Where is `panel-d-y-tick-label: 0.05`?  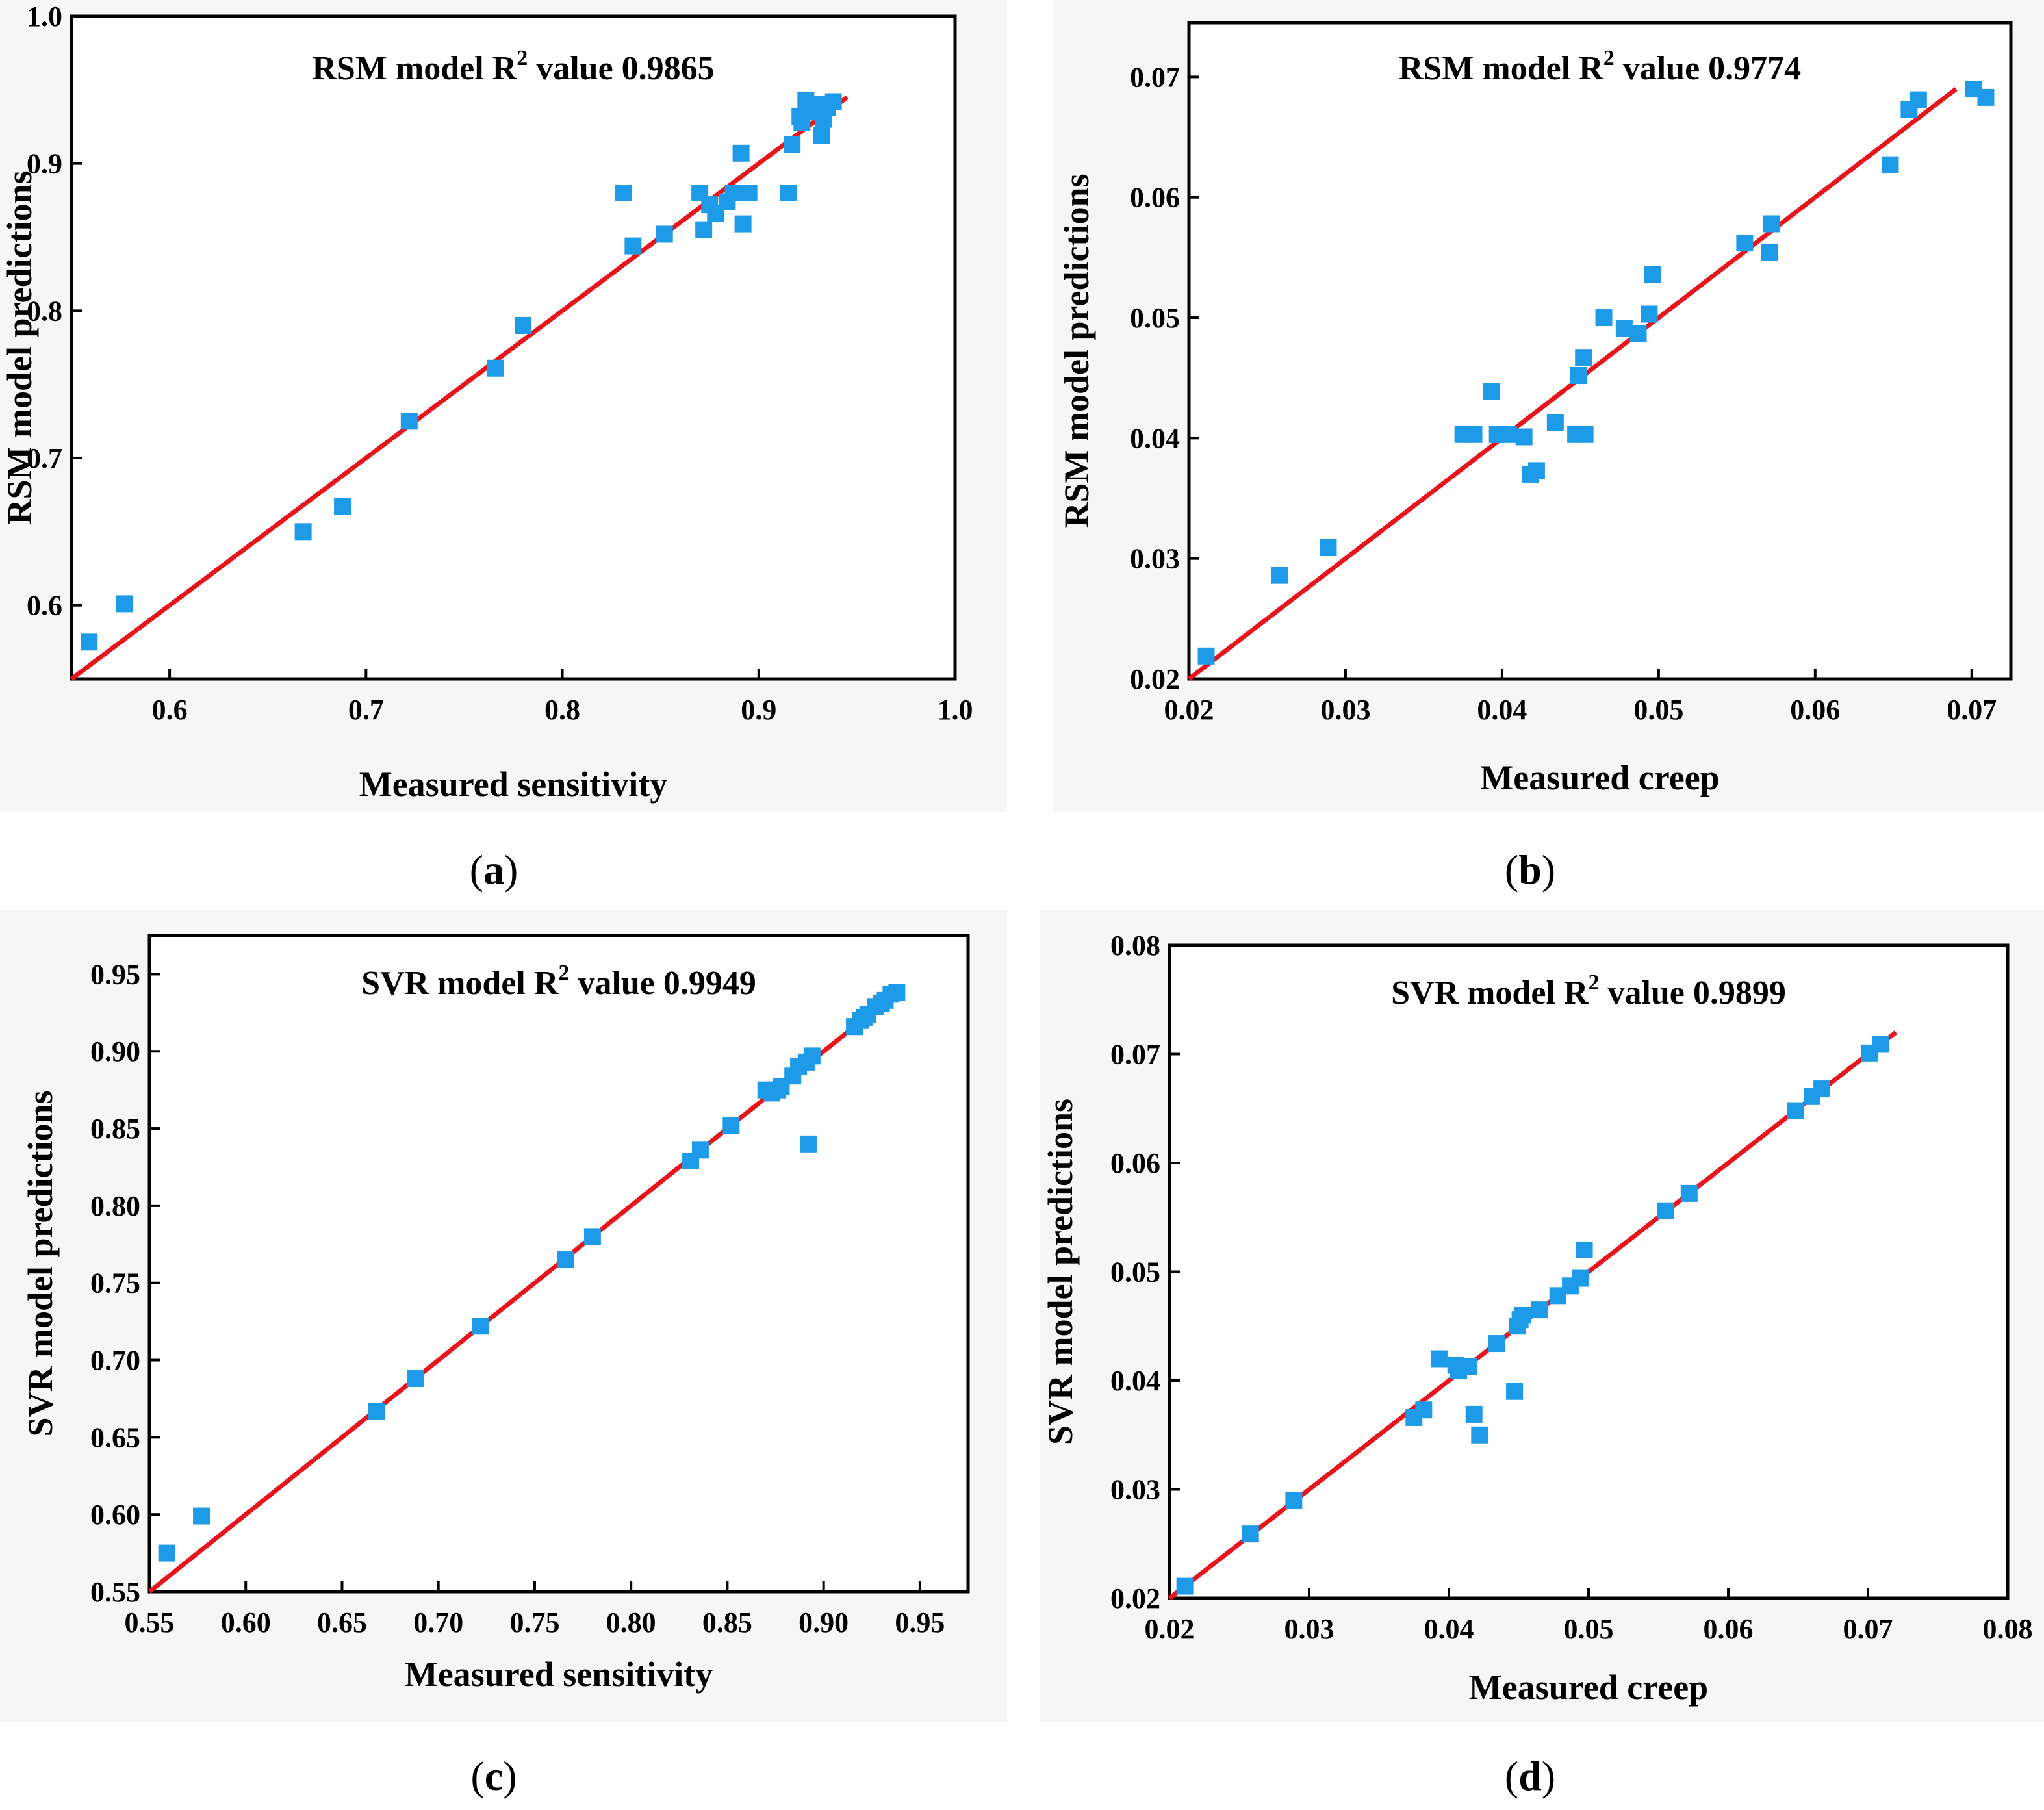 panel-d-y-tick-label: 0.05 is located at coordinates (1135, 1272).